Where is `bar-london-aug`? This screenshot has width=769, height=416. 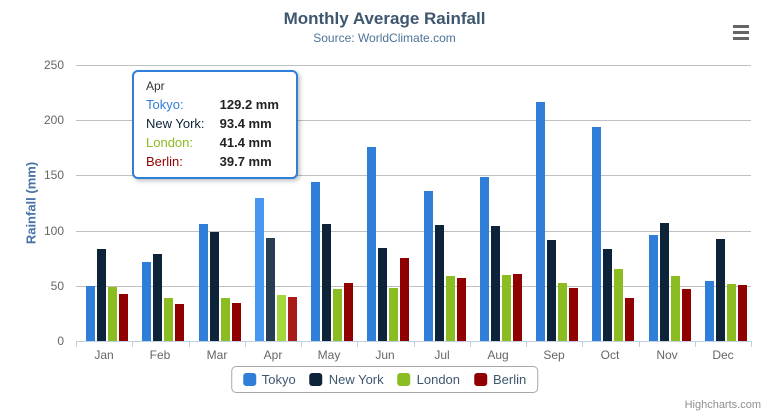 bar-london-aug is located at coordinates (506, 308).